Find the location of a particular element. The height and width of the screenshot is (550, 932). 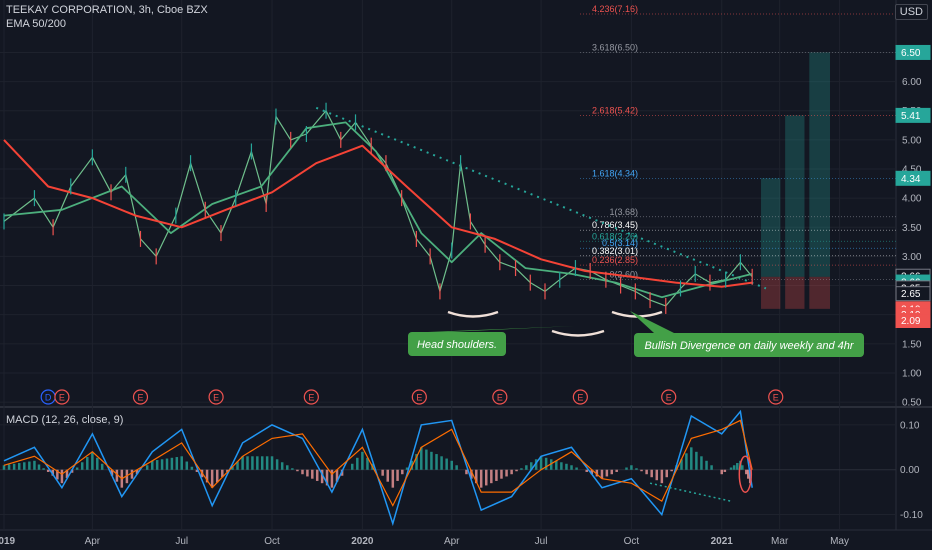

time-tick-label: 2020 is located at coordinates (362, 541).